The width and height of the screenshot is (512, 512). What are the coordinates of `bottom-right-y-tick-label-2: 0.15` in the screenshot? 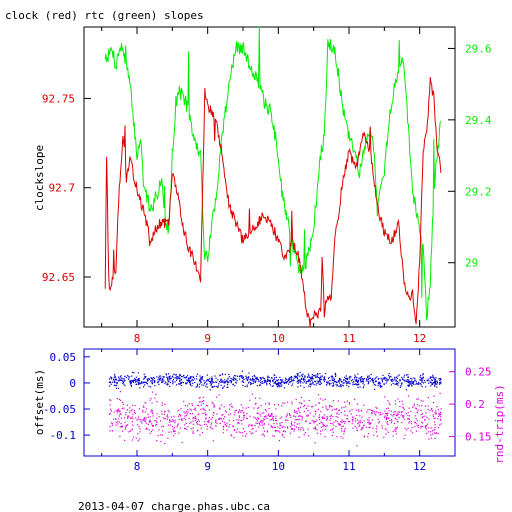 It's located at (478, 437).